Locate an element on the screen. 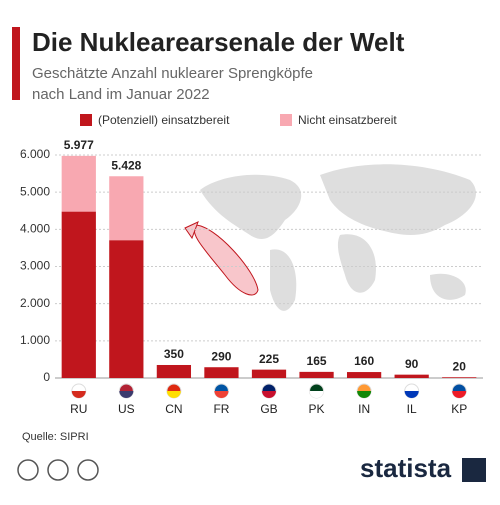 The image size is (500, 505). brand-logo is located at coordinates (474, 470).